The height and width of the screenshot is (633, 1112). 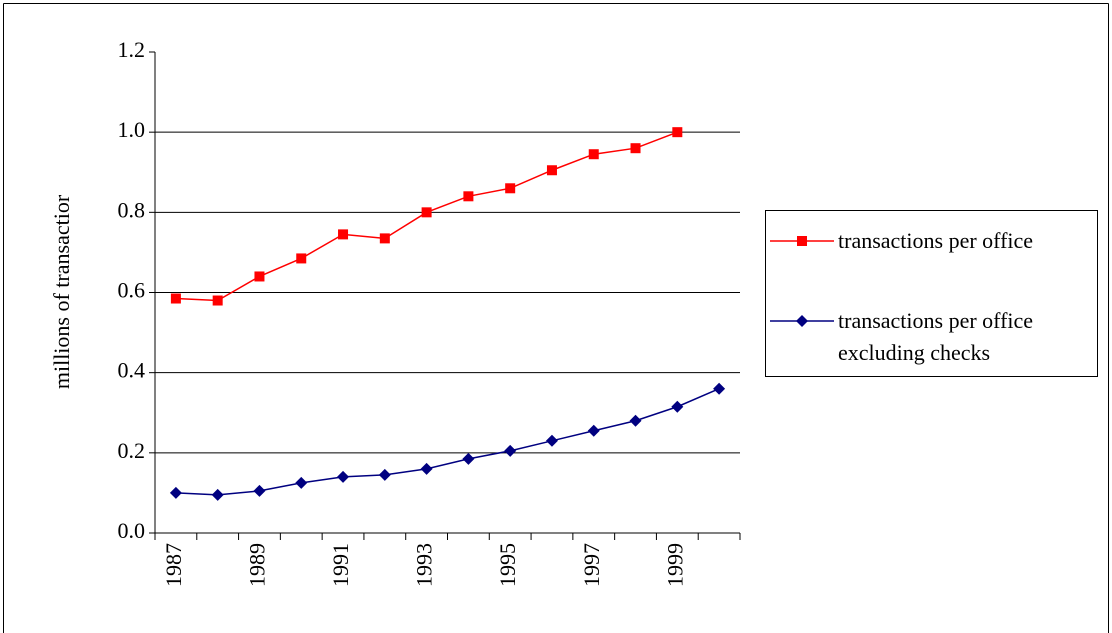 What do you see at coordinates (132, 450) in the screenshot?
I see `y-tick-label: 0.2` at bounding box center [132, 450].